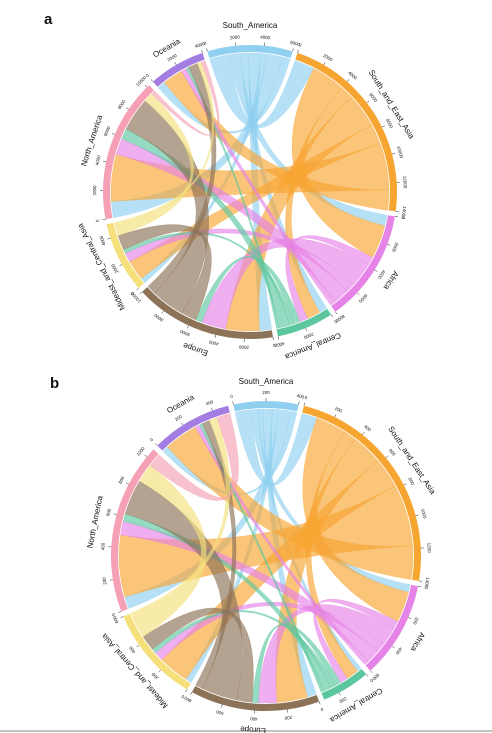 The width and height of the screenshot is (492, 733). I want to click on panel-label: b, so click(54, 383).